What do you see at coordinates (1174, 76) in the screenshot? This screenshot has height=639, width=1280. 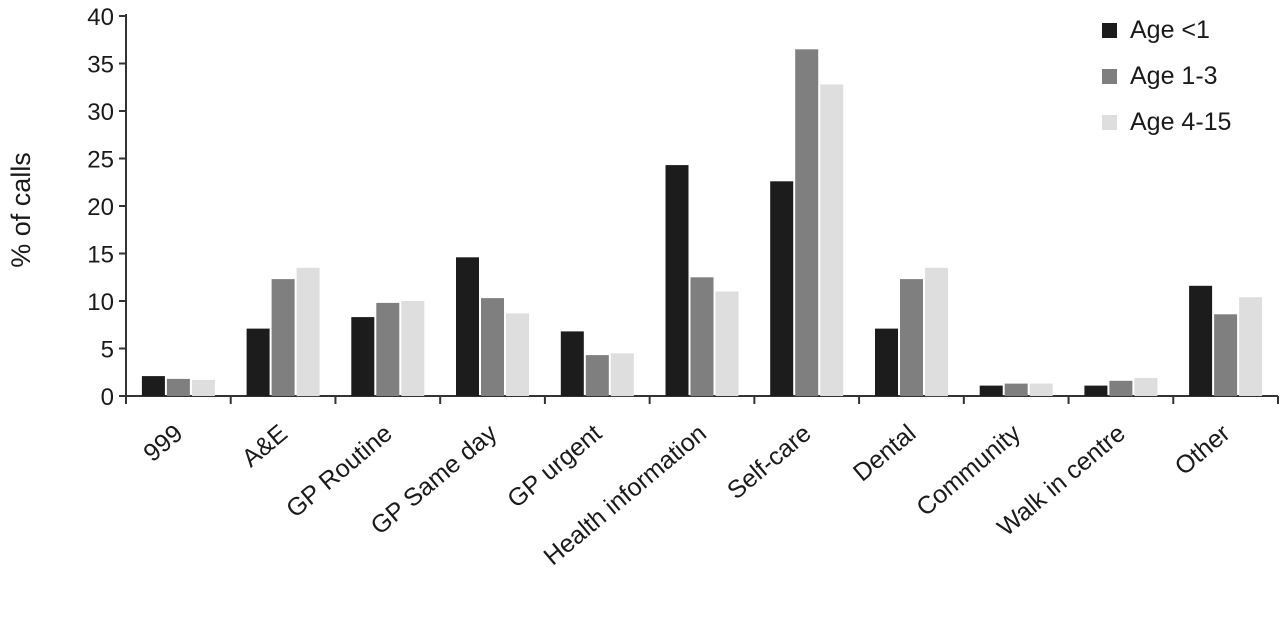 I see `legend-label: Age 1-3` at bounding box center [1174, 76].